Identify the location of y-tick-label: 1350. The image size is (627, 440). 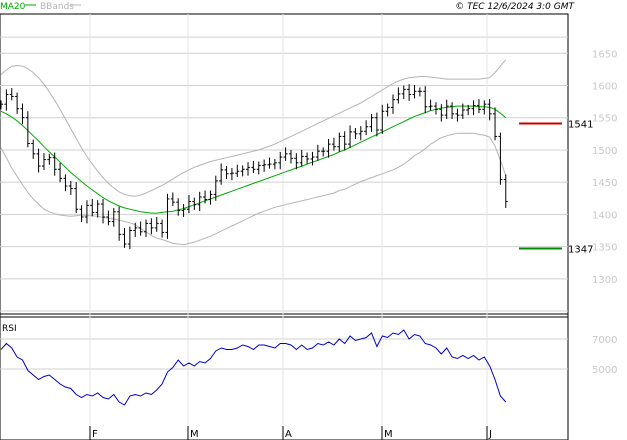
(604, 248).